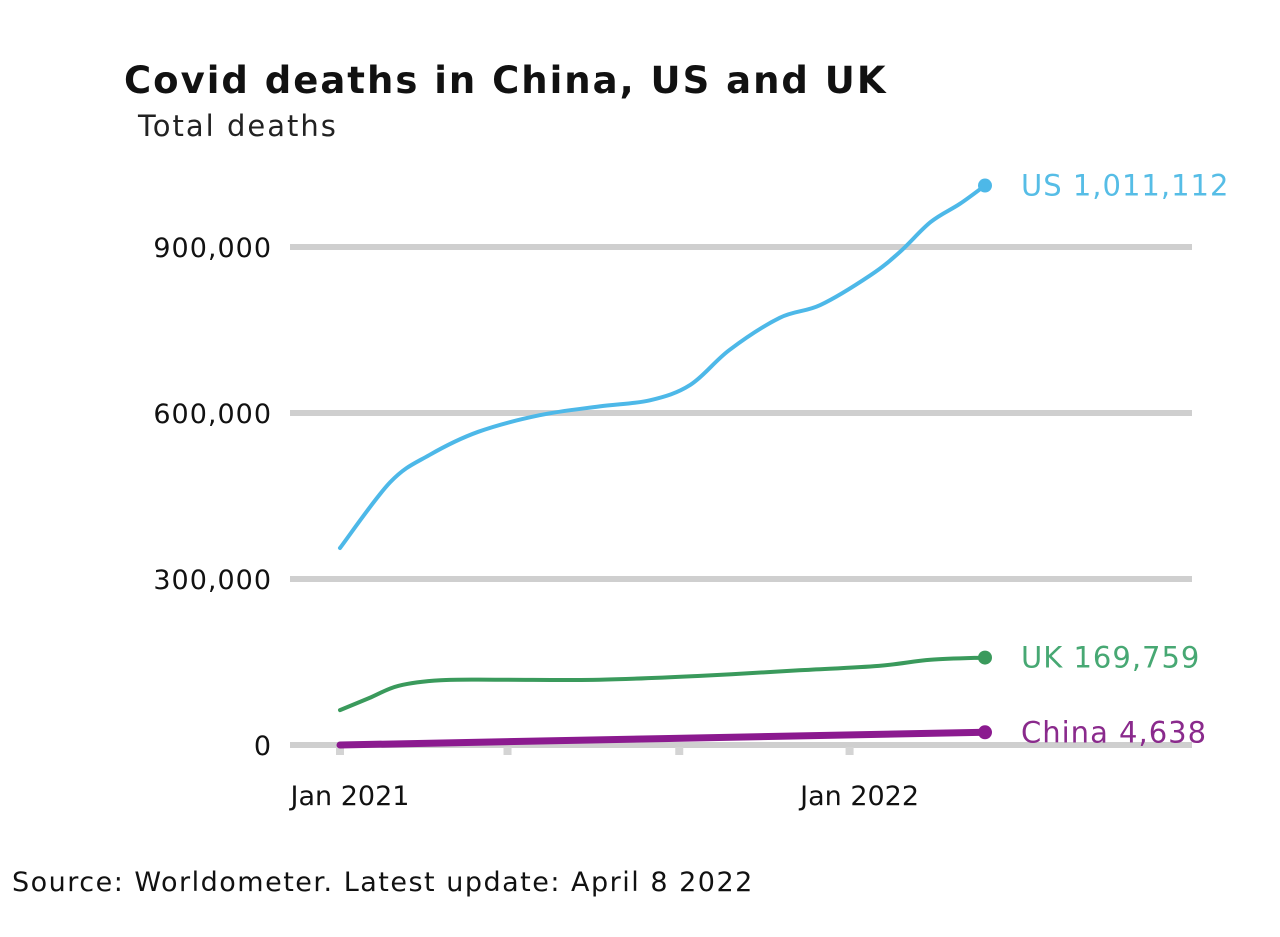 The width and height of the screenshot is (1280, 937). I want to click on x-axis: Jan 2021 Jan 2022, so click(604, 779).